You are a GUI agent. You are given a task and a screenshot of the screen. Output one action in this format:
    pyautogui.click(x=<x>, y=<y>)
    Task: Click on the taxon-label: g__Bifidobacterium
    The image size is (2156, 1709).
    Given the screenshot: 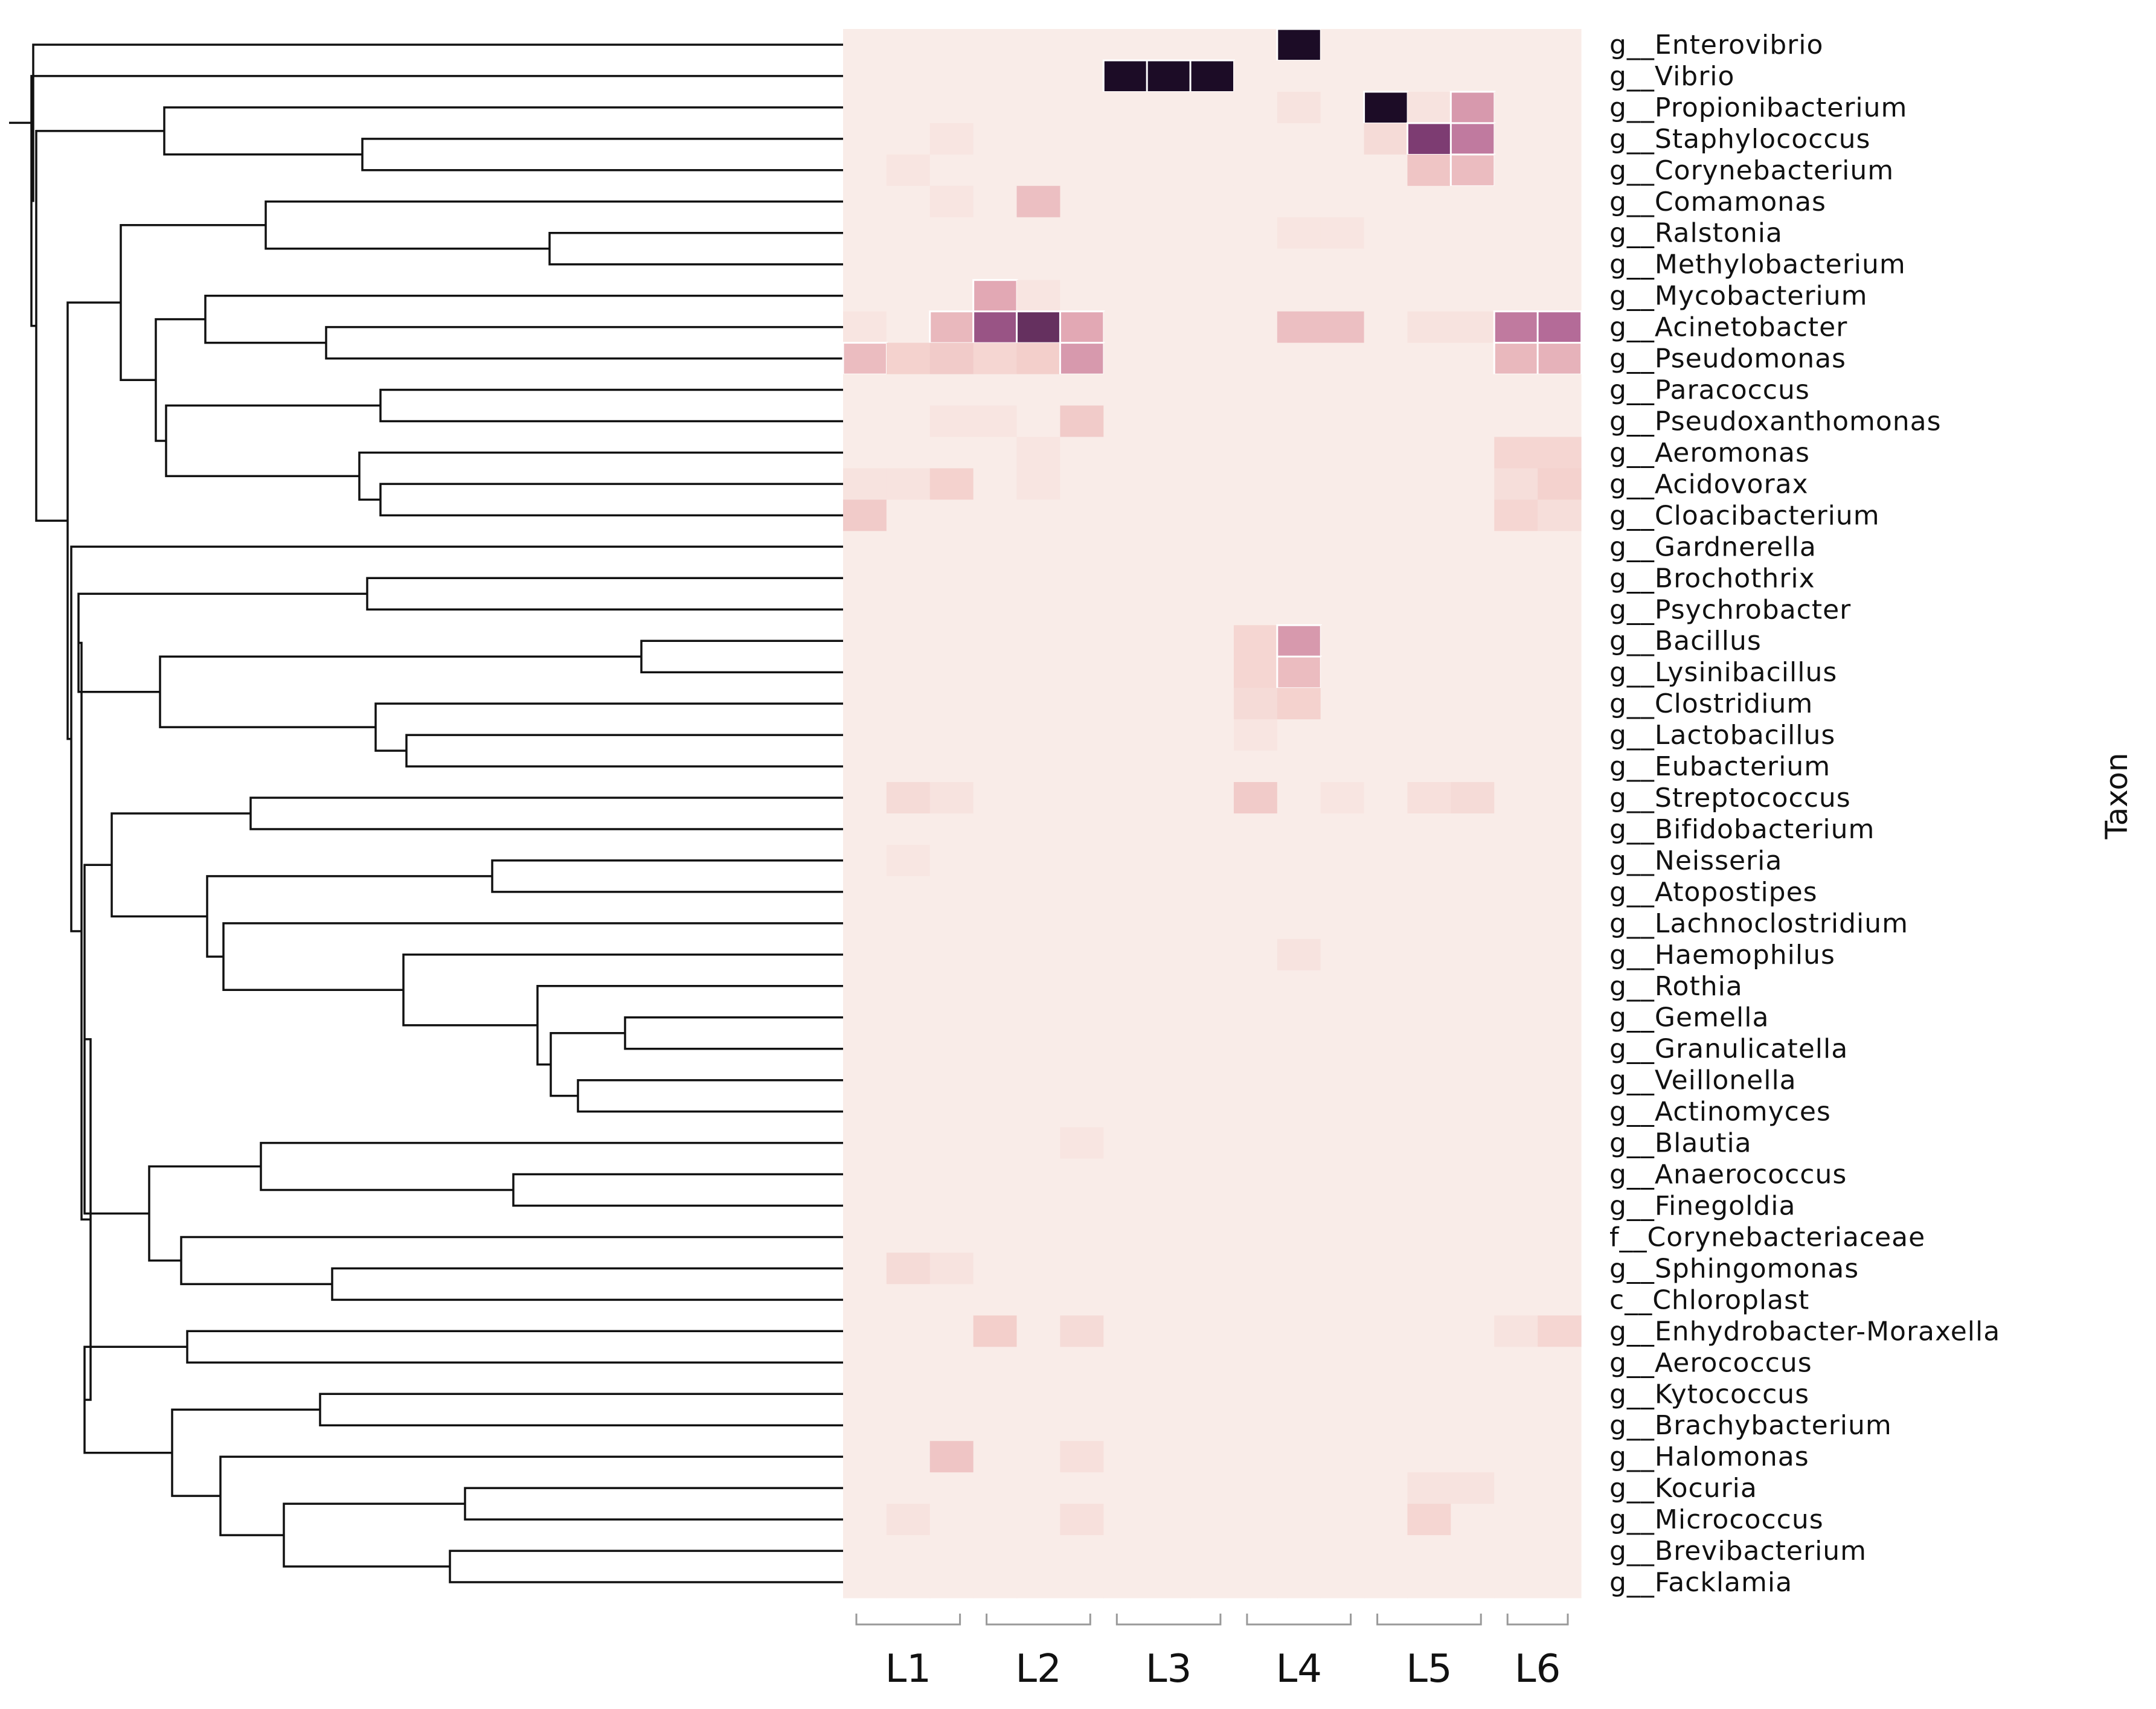 What is the action you would take?
    pyautogui.click(x=1742, y=829)
    